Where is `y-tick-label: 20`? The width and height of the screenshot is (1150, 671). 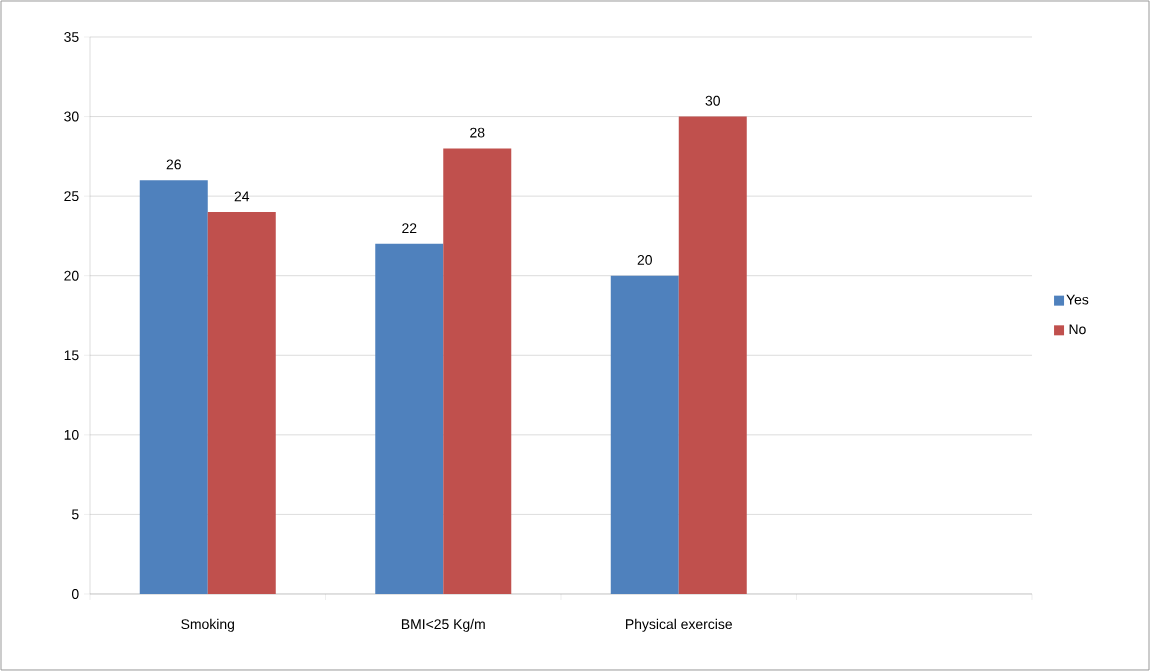 y-tick-label: 20 is located at coordinates (71, 275).